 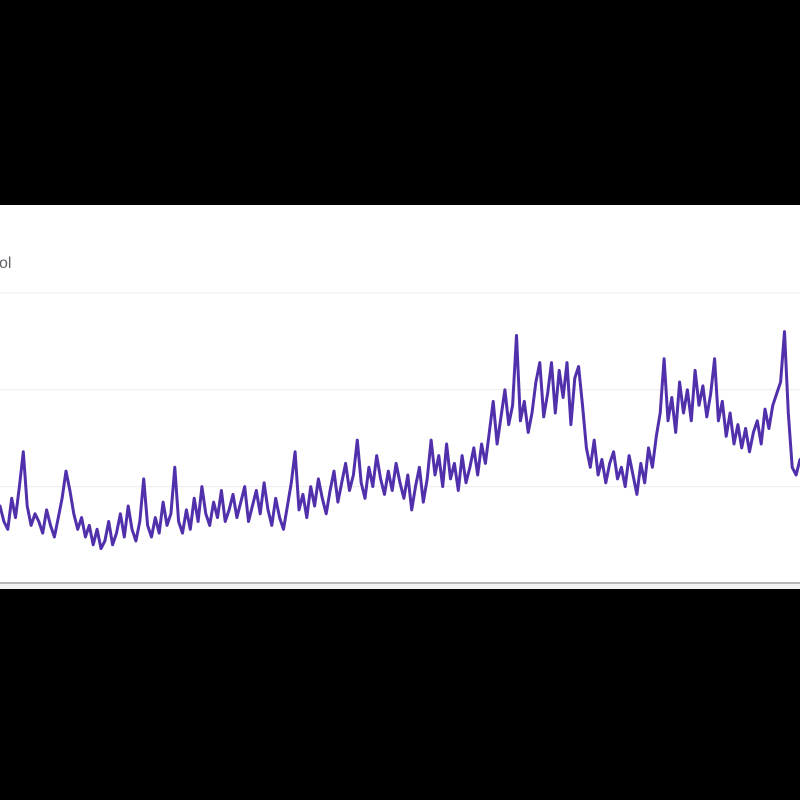 What do you see at coordinates (400, 586) in the screenshot?
I see `panel-footer-strip` at bounding box center [400, 586].